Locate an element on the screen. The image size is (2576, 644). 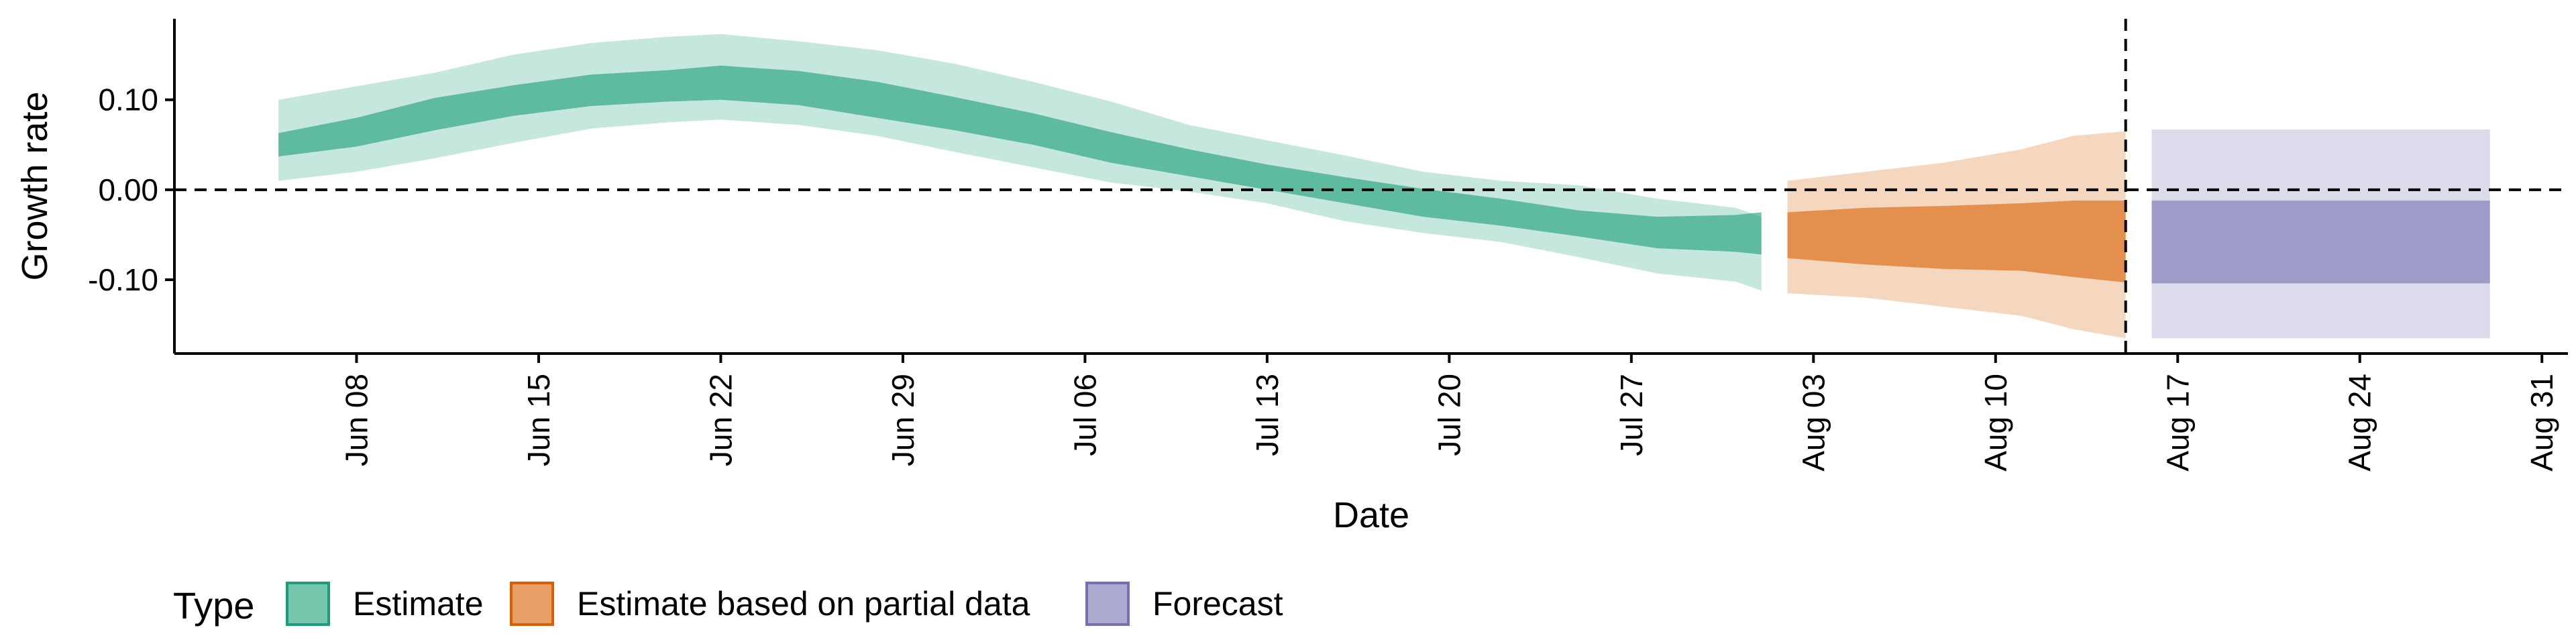
x-tick-label: Jul 27 is located at coordinates (1631, 415).